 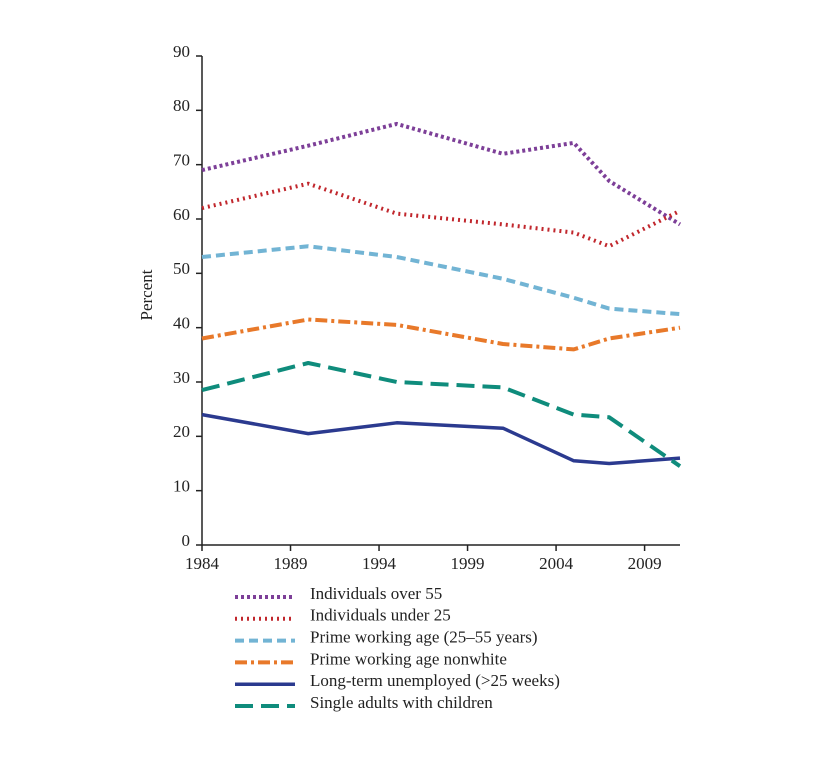 What do you see at coordinates (181, 268) in the screenshot?
I see `y-tick-label: 50` at bounding box center [181, 268].